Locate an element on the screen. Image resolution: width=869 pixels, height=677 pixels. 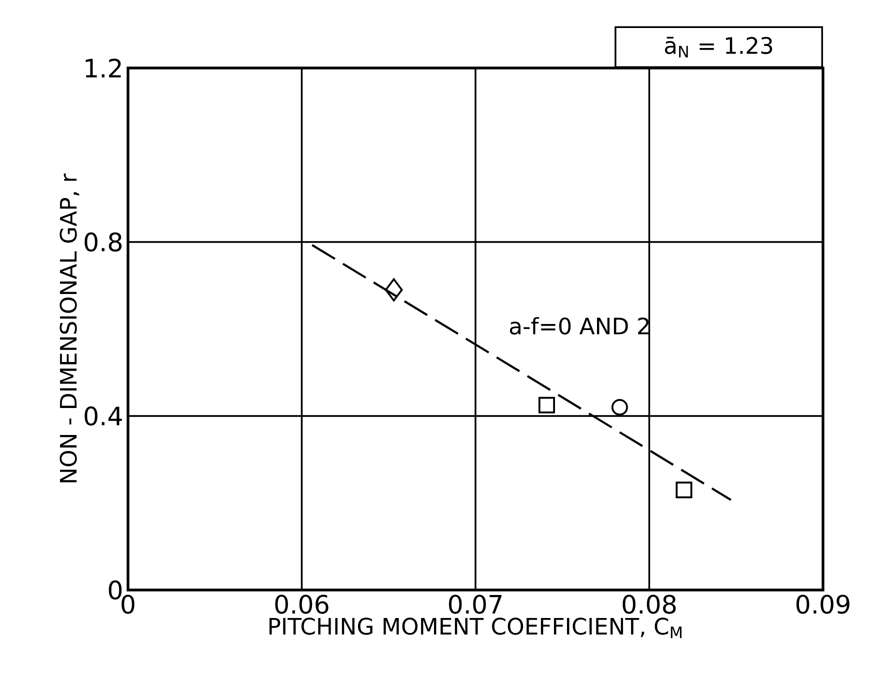
annotation: a-f=0 AND 2 is located at coordinates (579, 326).